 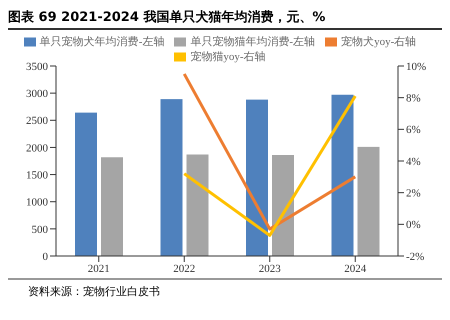 I want to click on y2-tick-label: 6%, so click(x=413, y=130).